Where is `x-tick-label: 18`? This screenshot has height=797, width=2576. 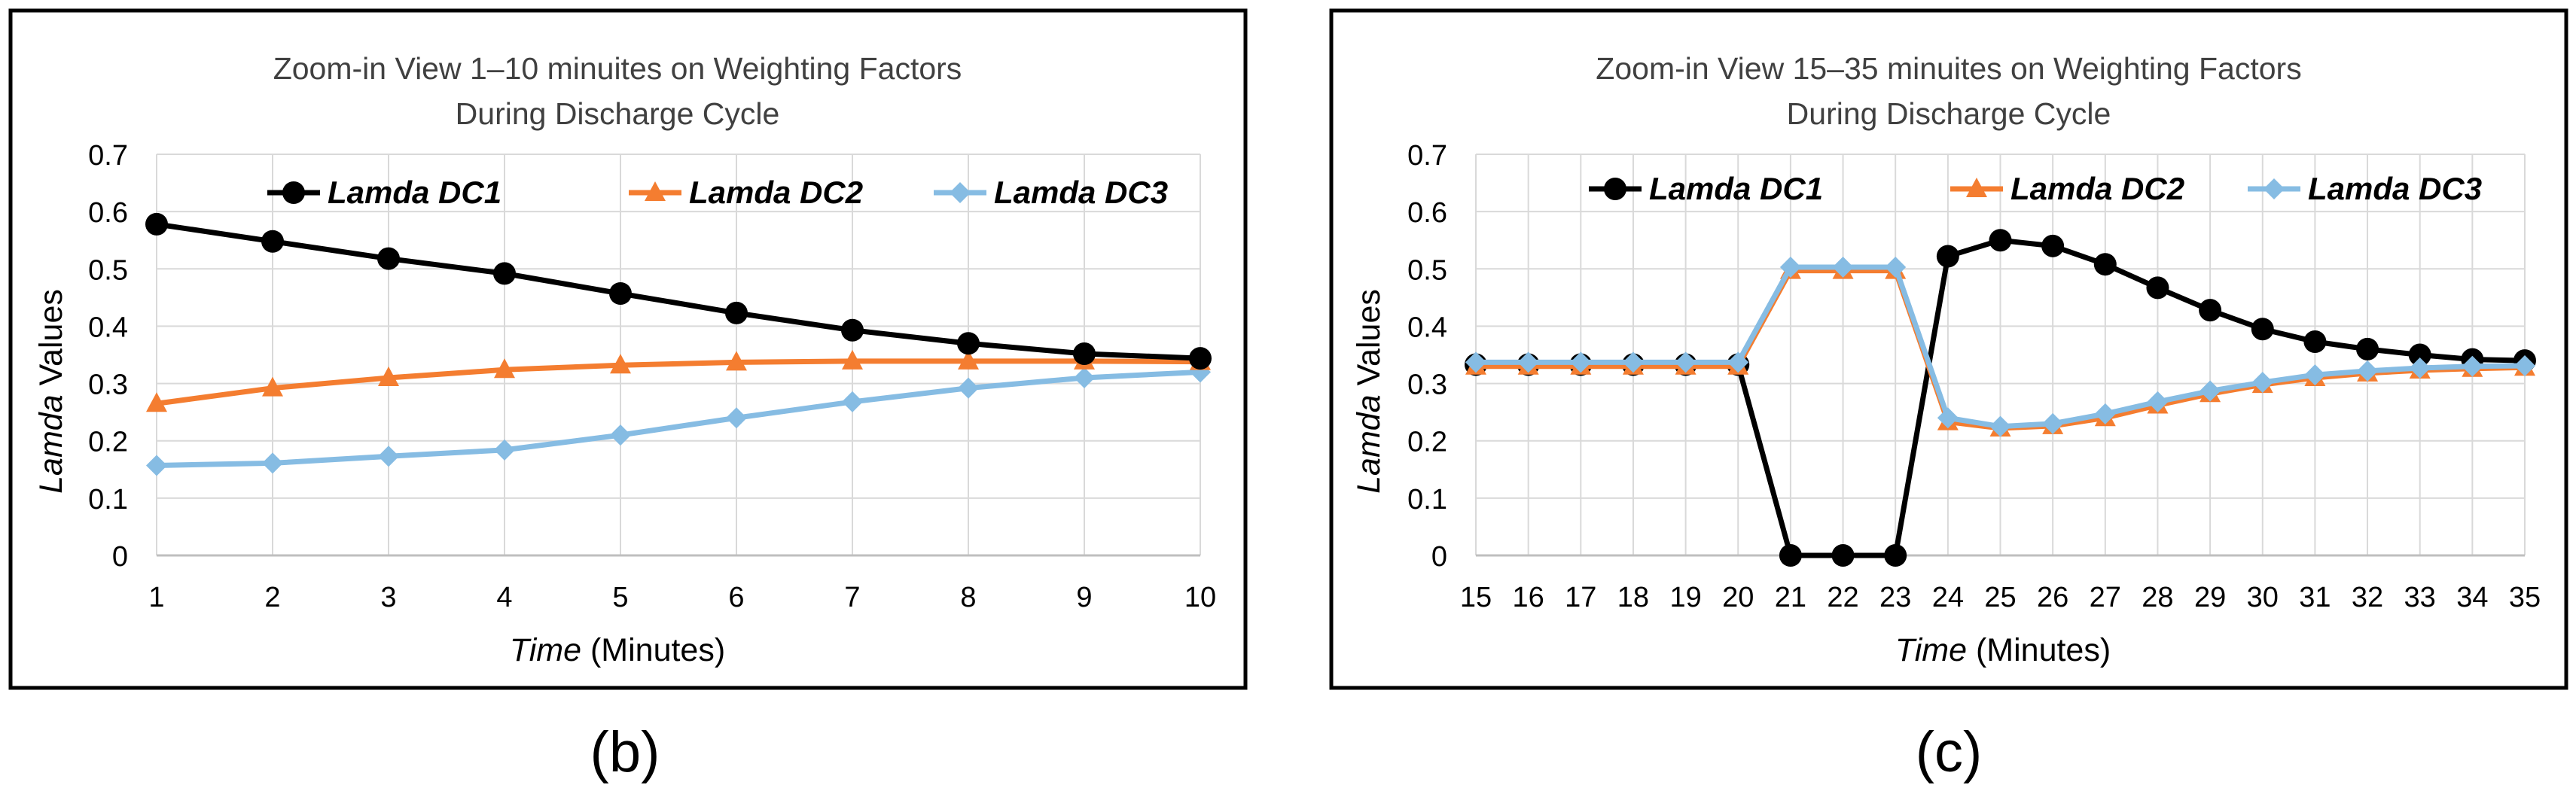
x-tick-label: 18 is located at coordinates (1633, 597).